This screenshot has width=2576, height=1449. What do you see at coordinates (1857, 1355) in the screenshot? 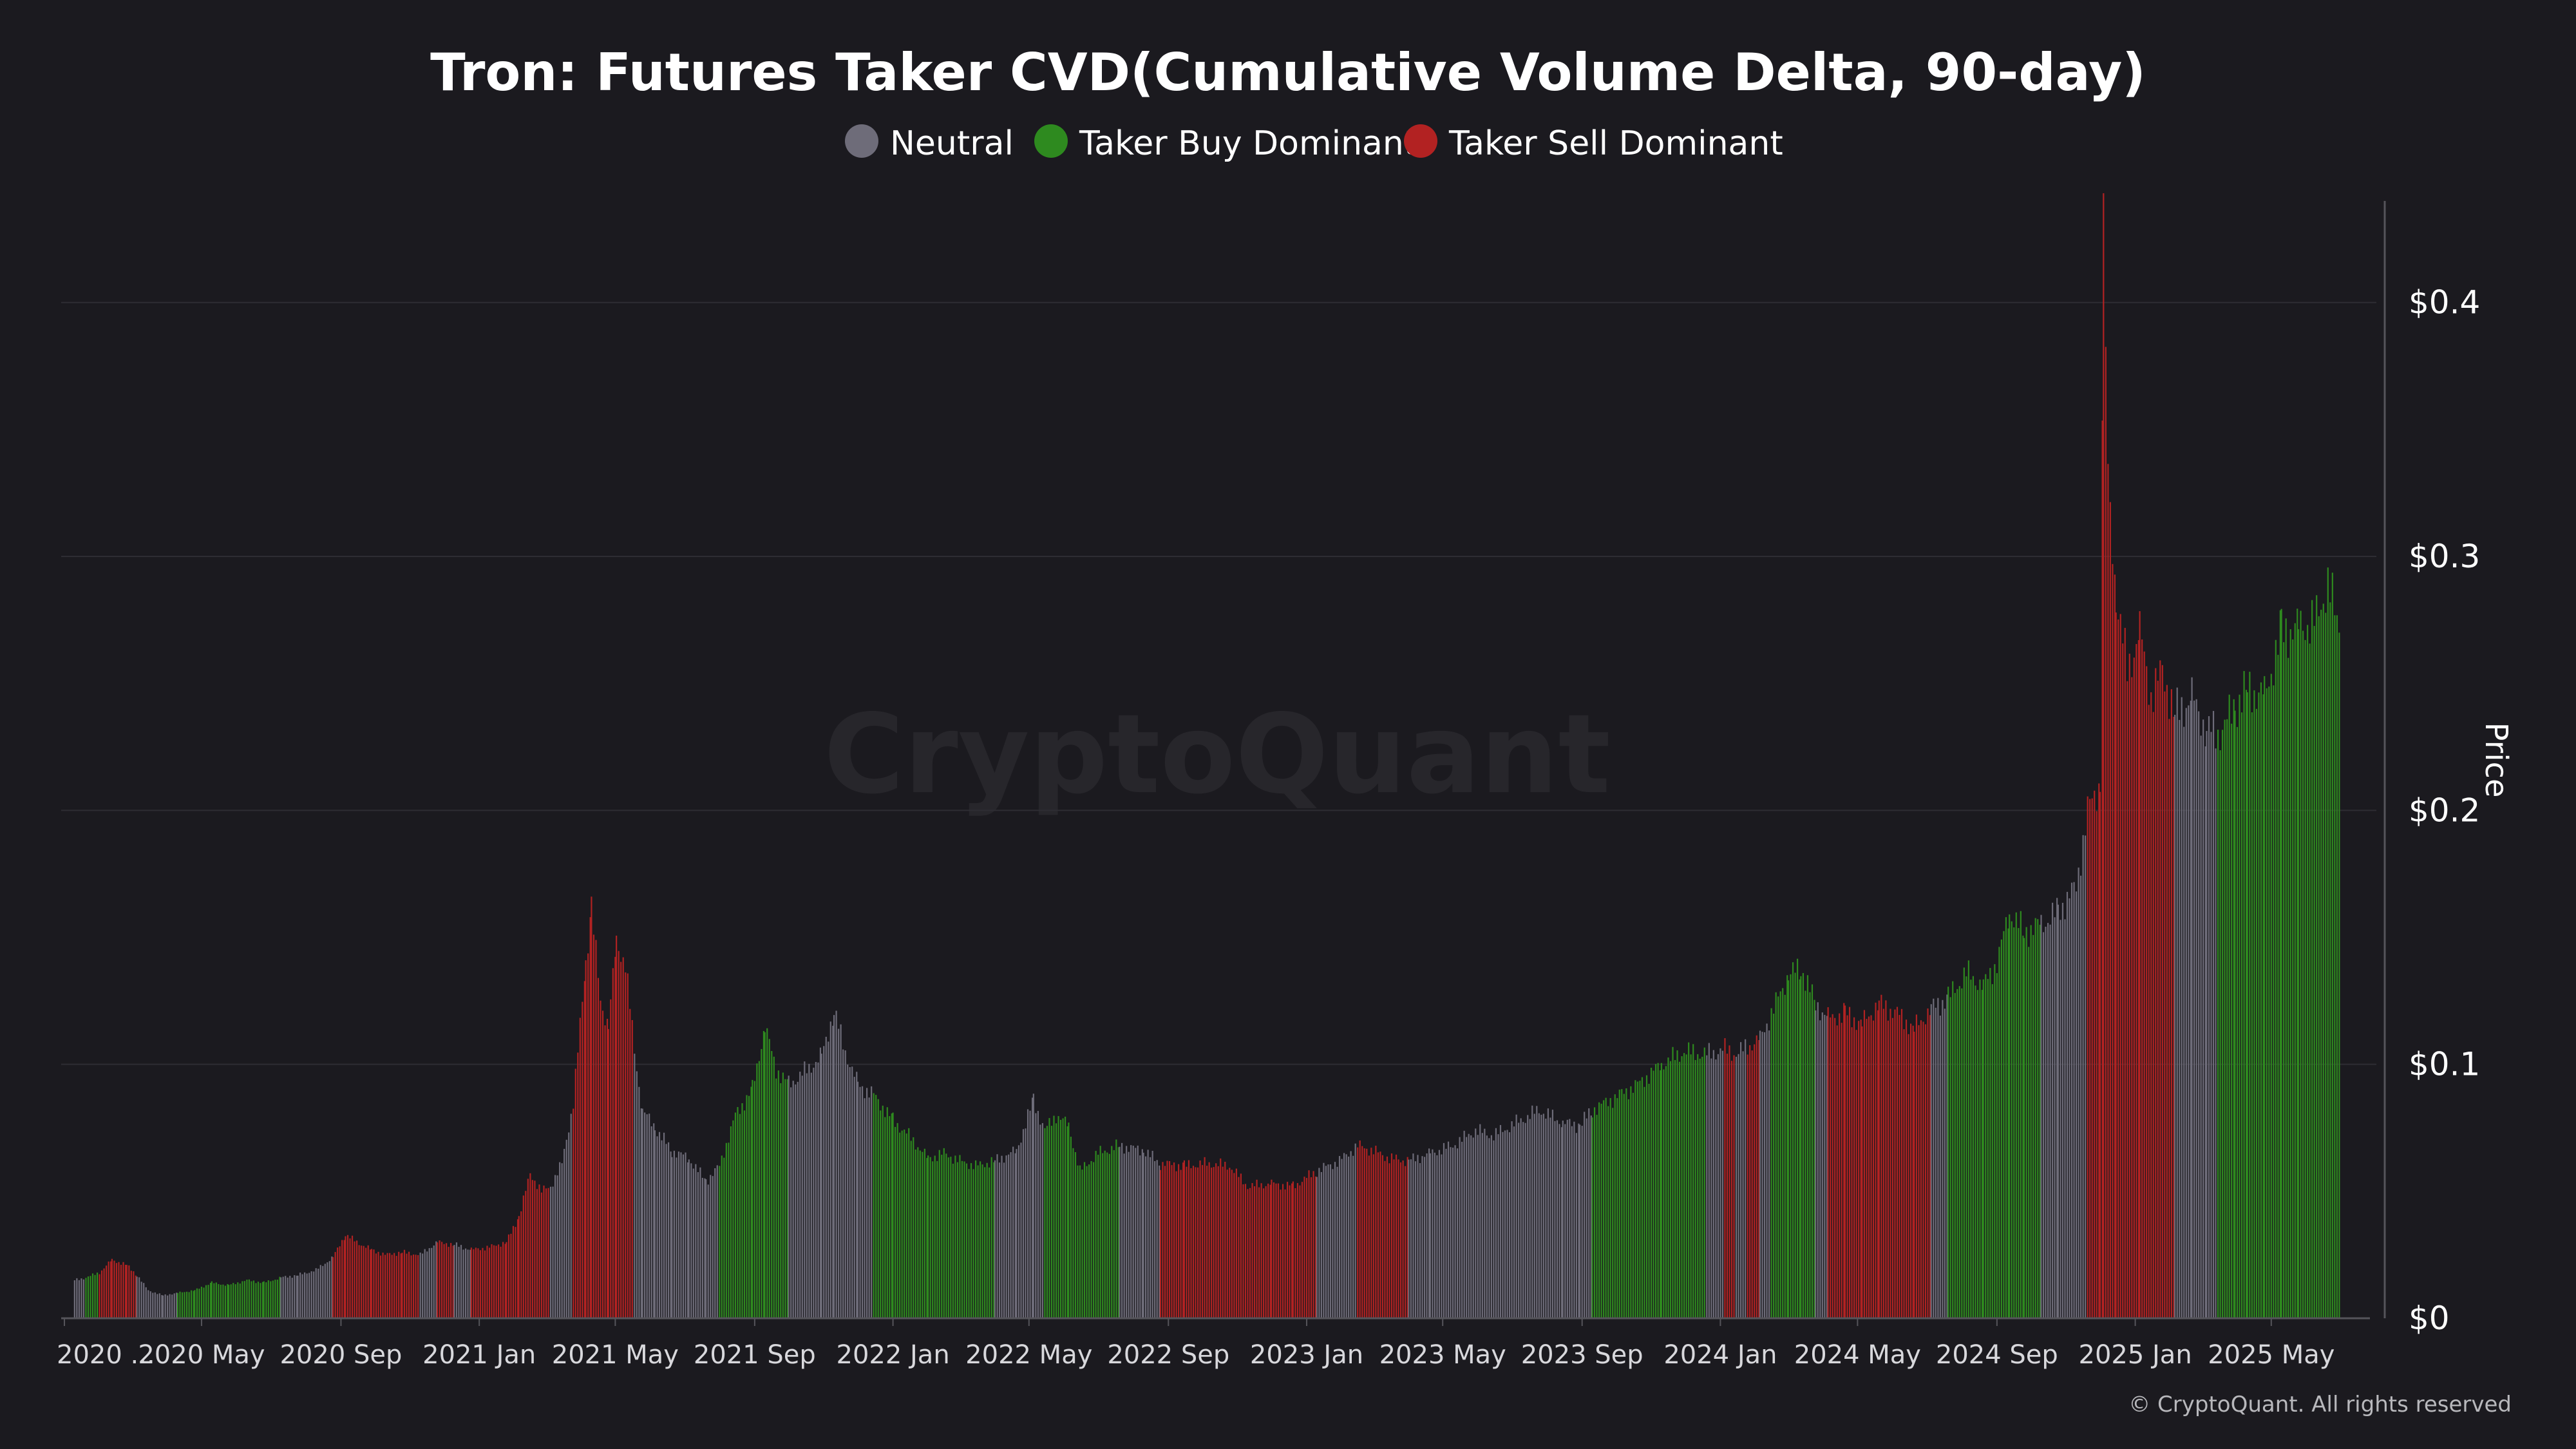
I see `x-tick-label: 2024 May` at bounding box center [1857, 1355].